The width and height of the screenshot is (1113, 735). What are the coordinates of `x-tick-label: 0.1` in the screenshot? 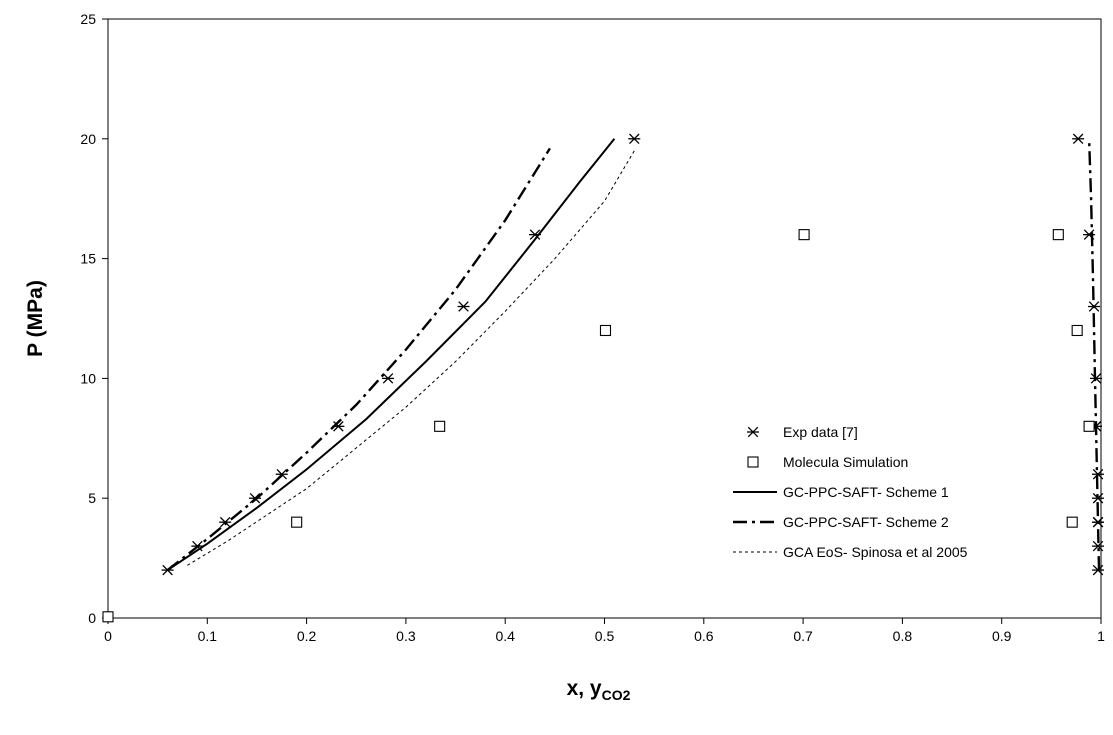 It's located at (208, 636).